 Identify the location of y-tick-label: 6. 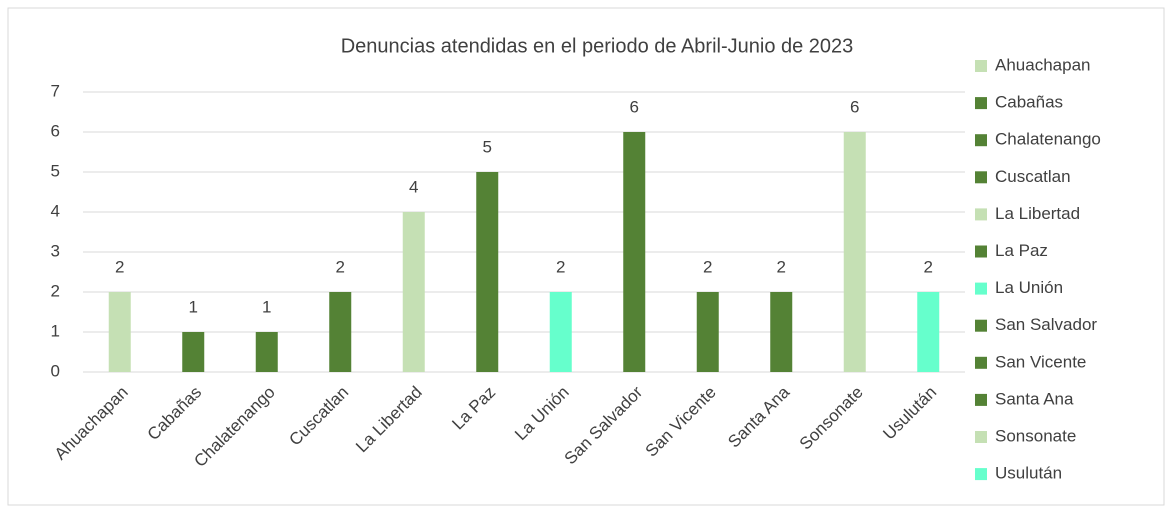
(55, 130).